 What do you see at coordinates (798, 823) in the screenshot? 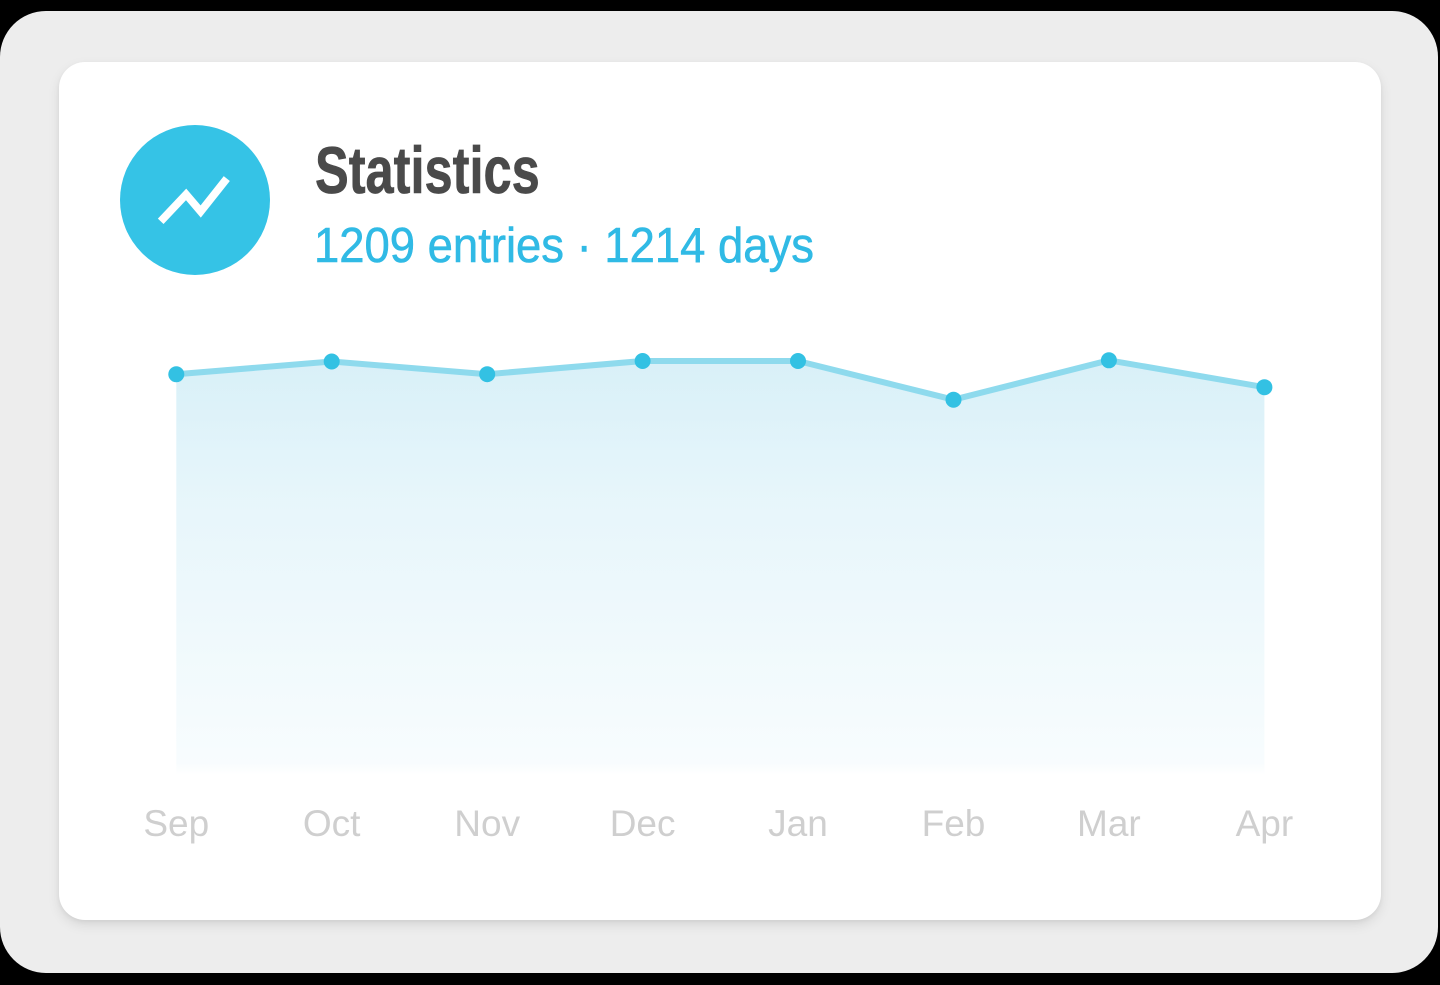
I see `svg-text: Jan` at bounding box center [798, 823].